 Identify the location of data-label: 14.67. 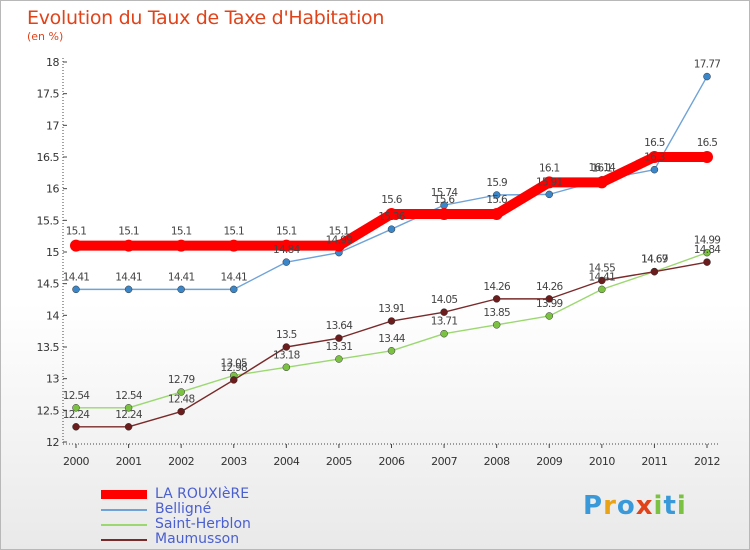
(654, 260).